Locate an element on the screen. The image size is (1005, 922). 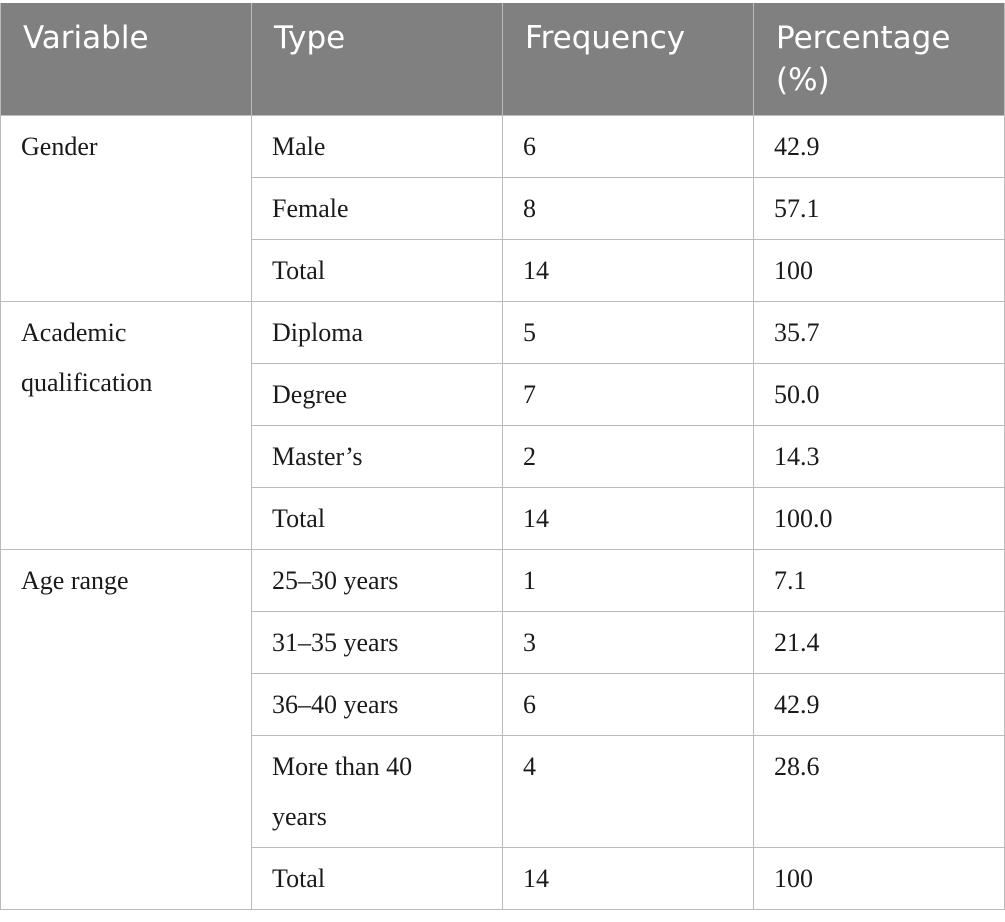
type-cell: 31–35 years is located at coordinates (377, 642).